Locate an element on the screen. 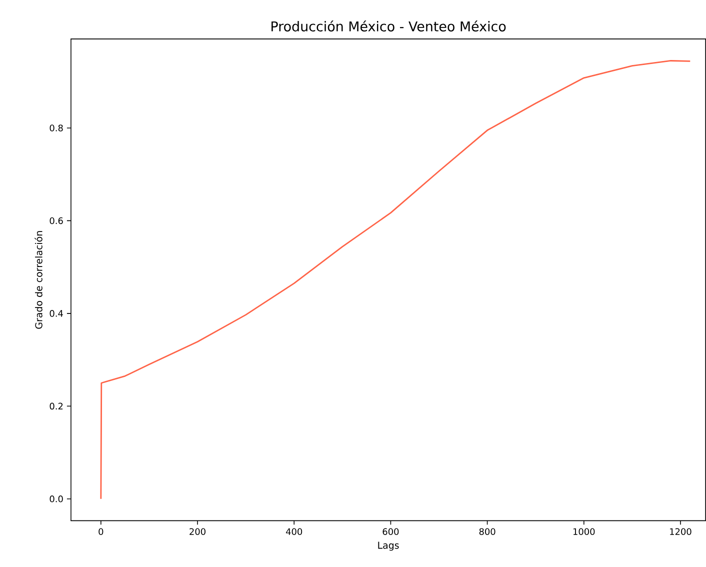  x-tick-label: 1200 is located at coordinates (681, 532).